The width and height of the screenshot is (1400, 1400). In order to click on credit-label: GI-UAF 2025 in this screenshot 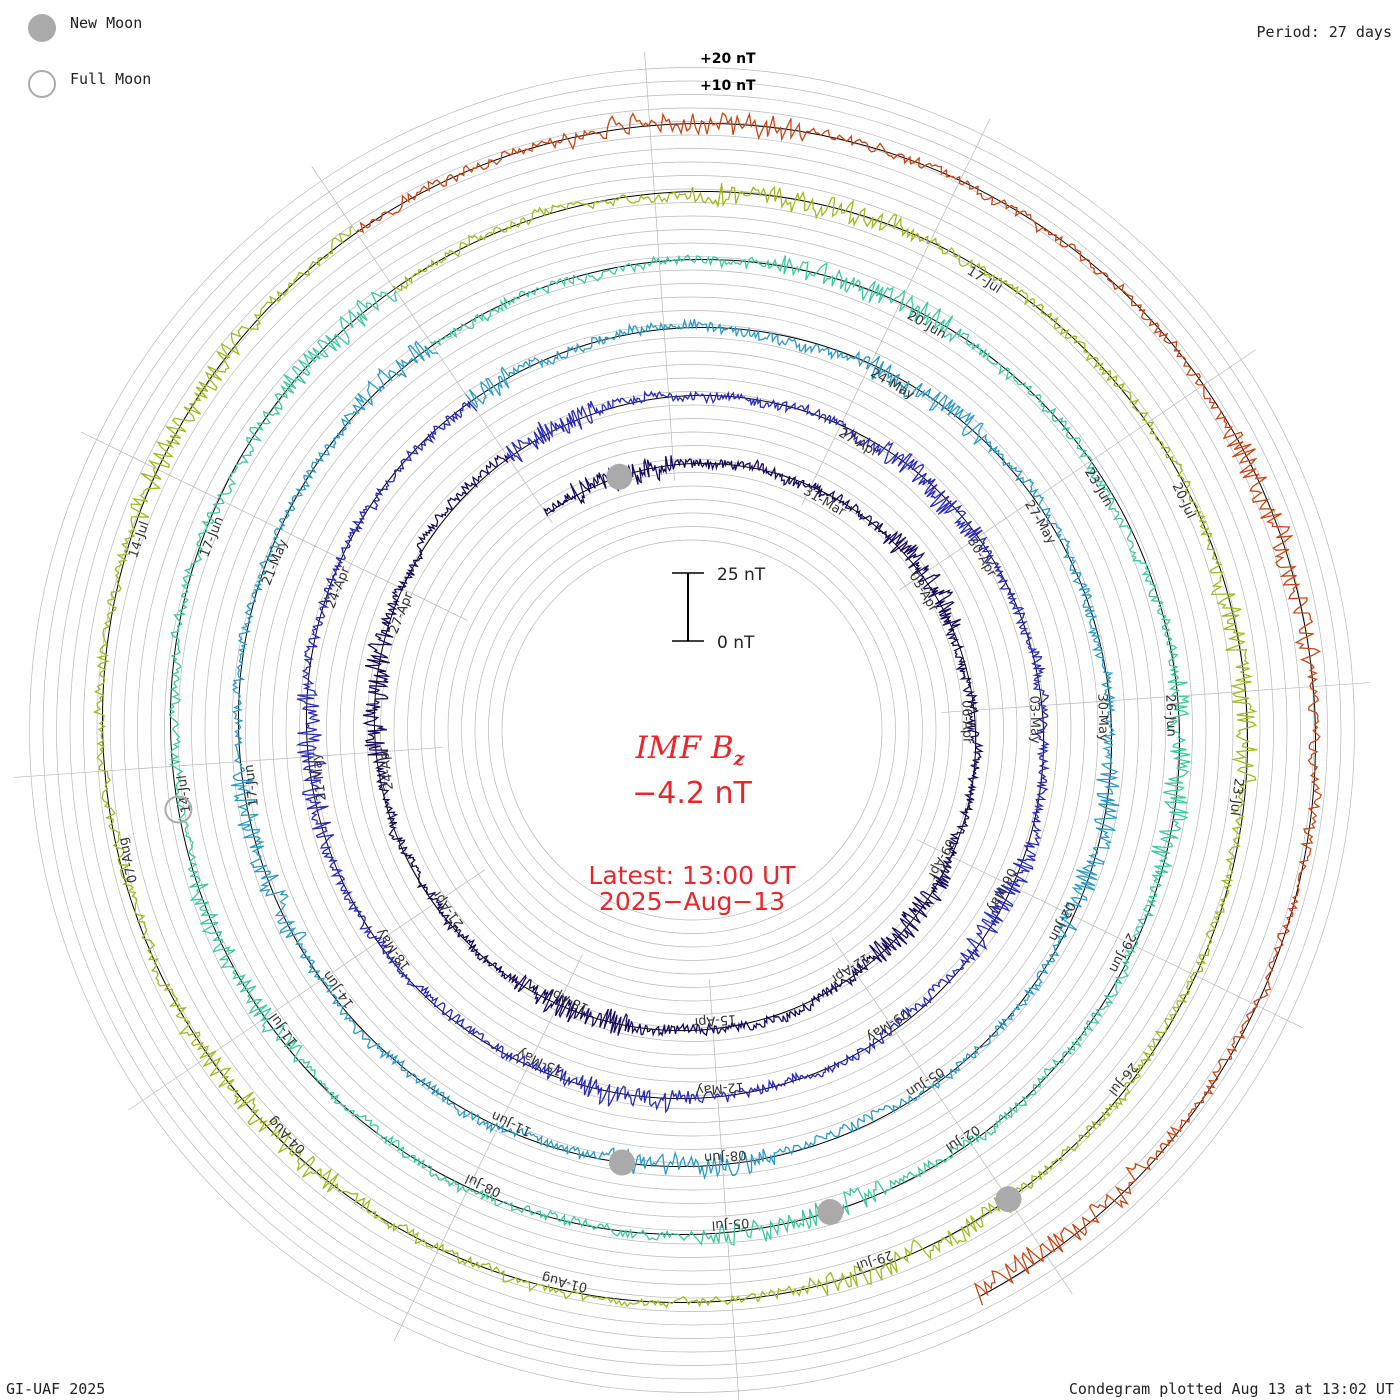, I will do `click(56, 1389)`.